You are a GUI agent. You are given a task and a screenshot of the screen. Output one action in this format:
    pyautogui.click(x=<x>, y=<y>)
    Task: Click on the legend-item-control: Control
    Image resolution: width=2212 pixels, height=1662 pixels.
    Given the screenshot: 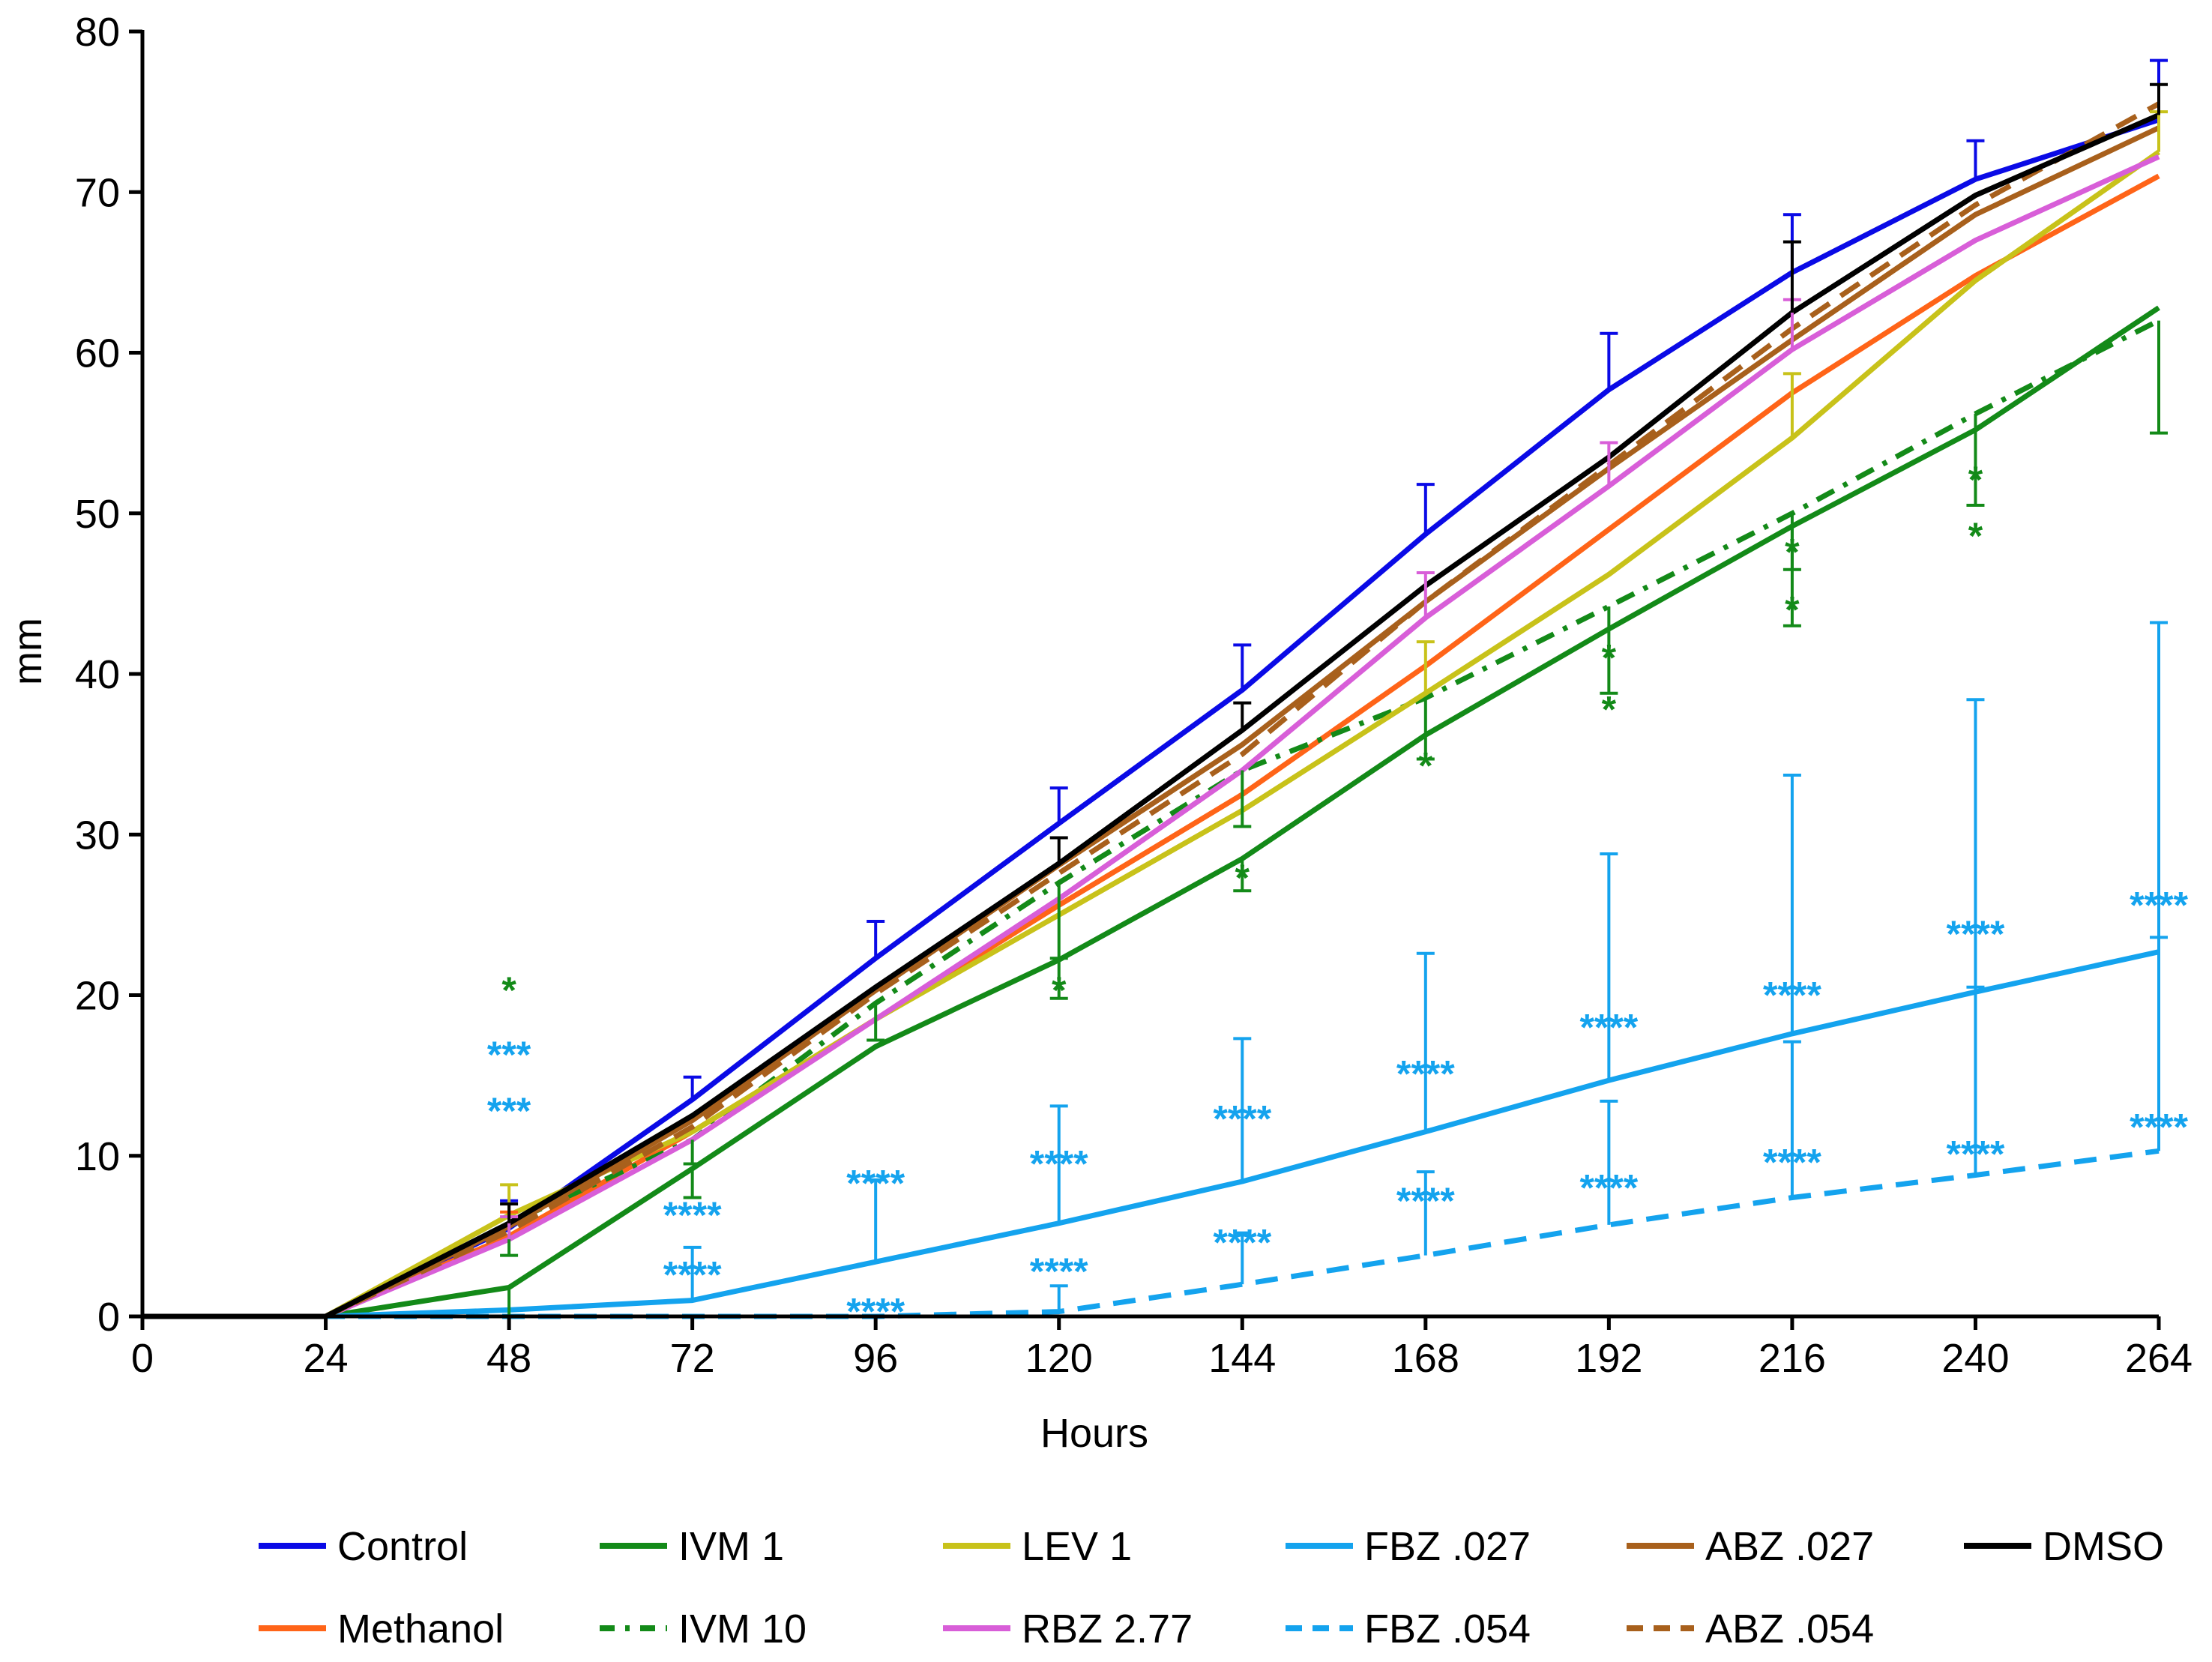 What is the action you would take?
    pyautogui.click(x=363, y=1547)
    